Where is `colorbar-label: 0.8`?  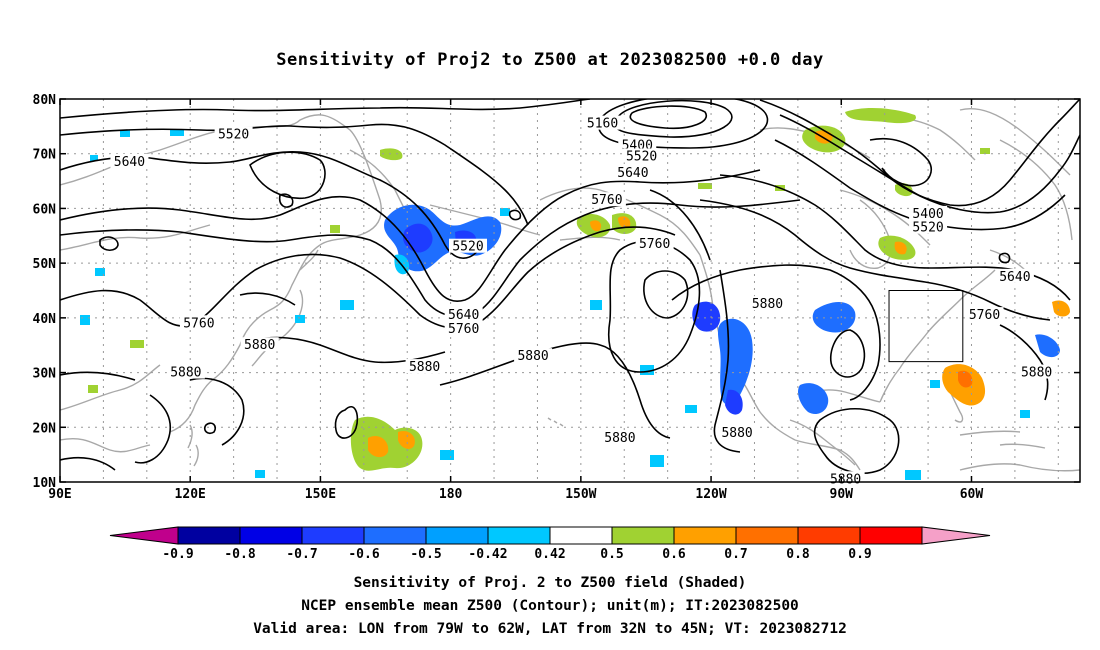 colorbar-label: 0.8 is located at coordinates (798, 554).